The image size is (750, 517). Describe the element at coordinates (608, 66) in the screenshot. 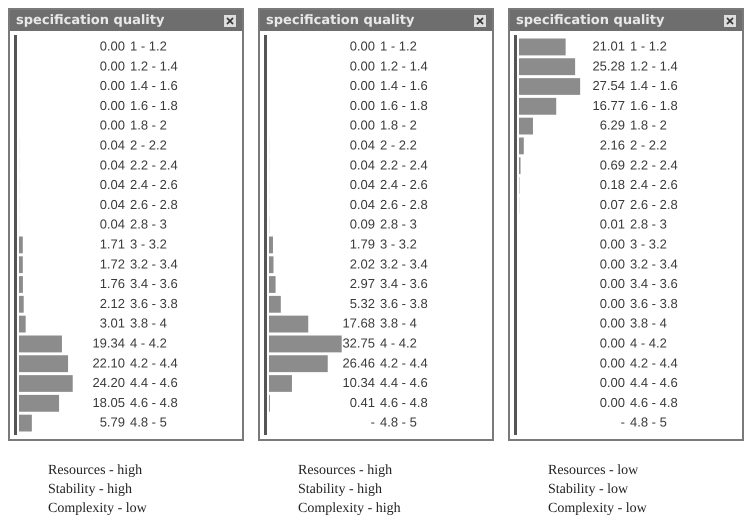

I see `data-label: 25.28` at that location.